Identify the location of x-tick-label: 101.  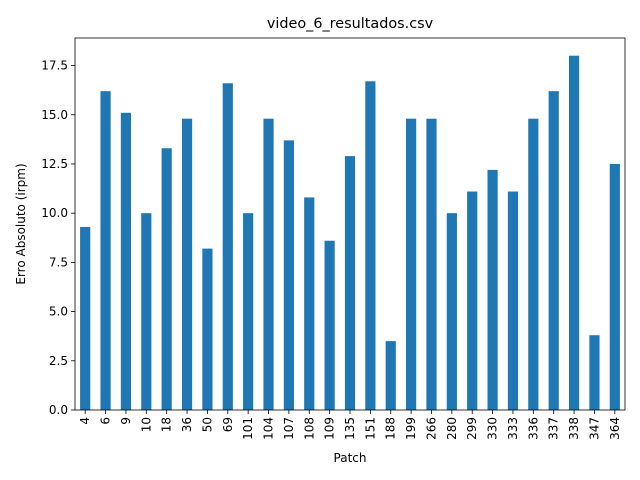
(248, 428).